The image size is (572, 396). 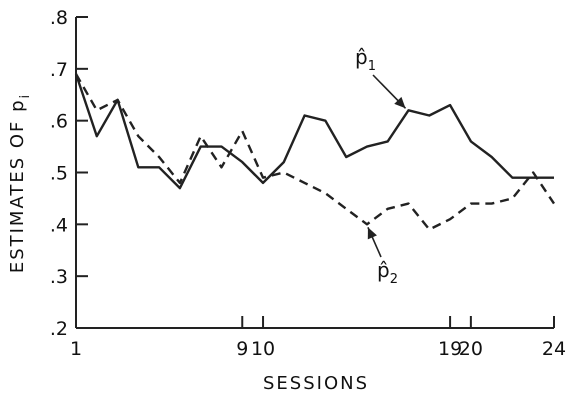 What do you see at coordinates (59, 277) in the screenshot?
I see `y-tick-label: .3` at bounding box center [59, 277].